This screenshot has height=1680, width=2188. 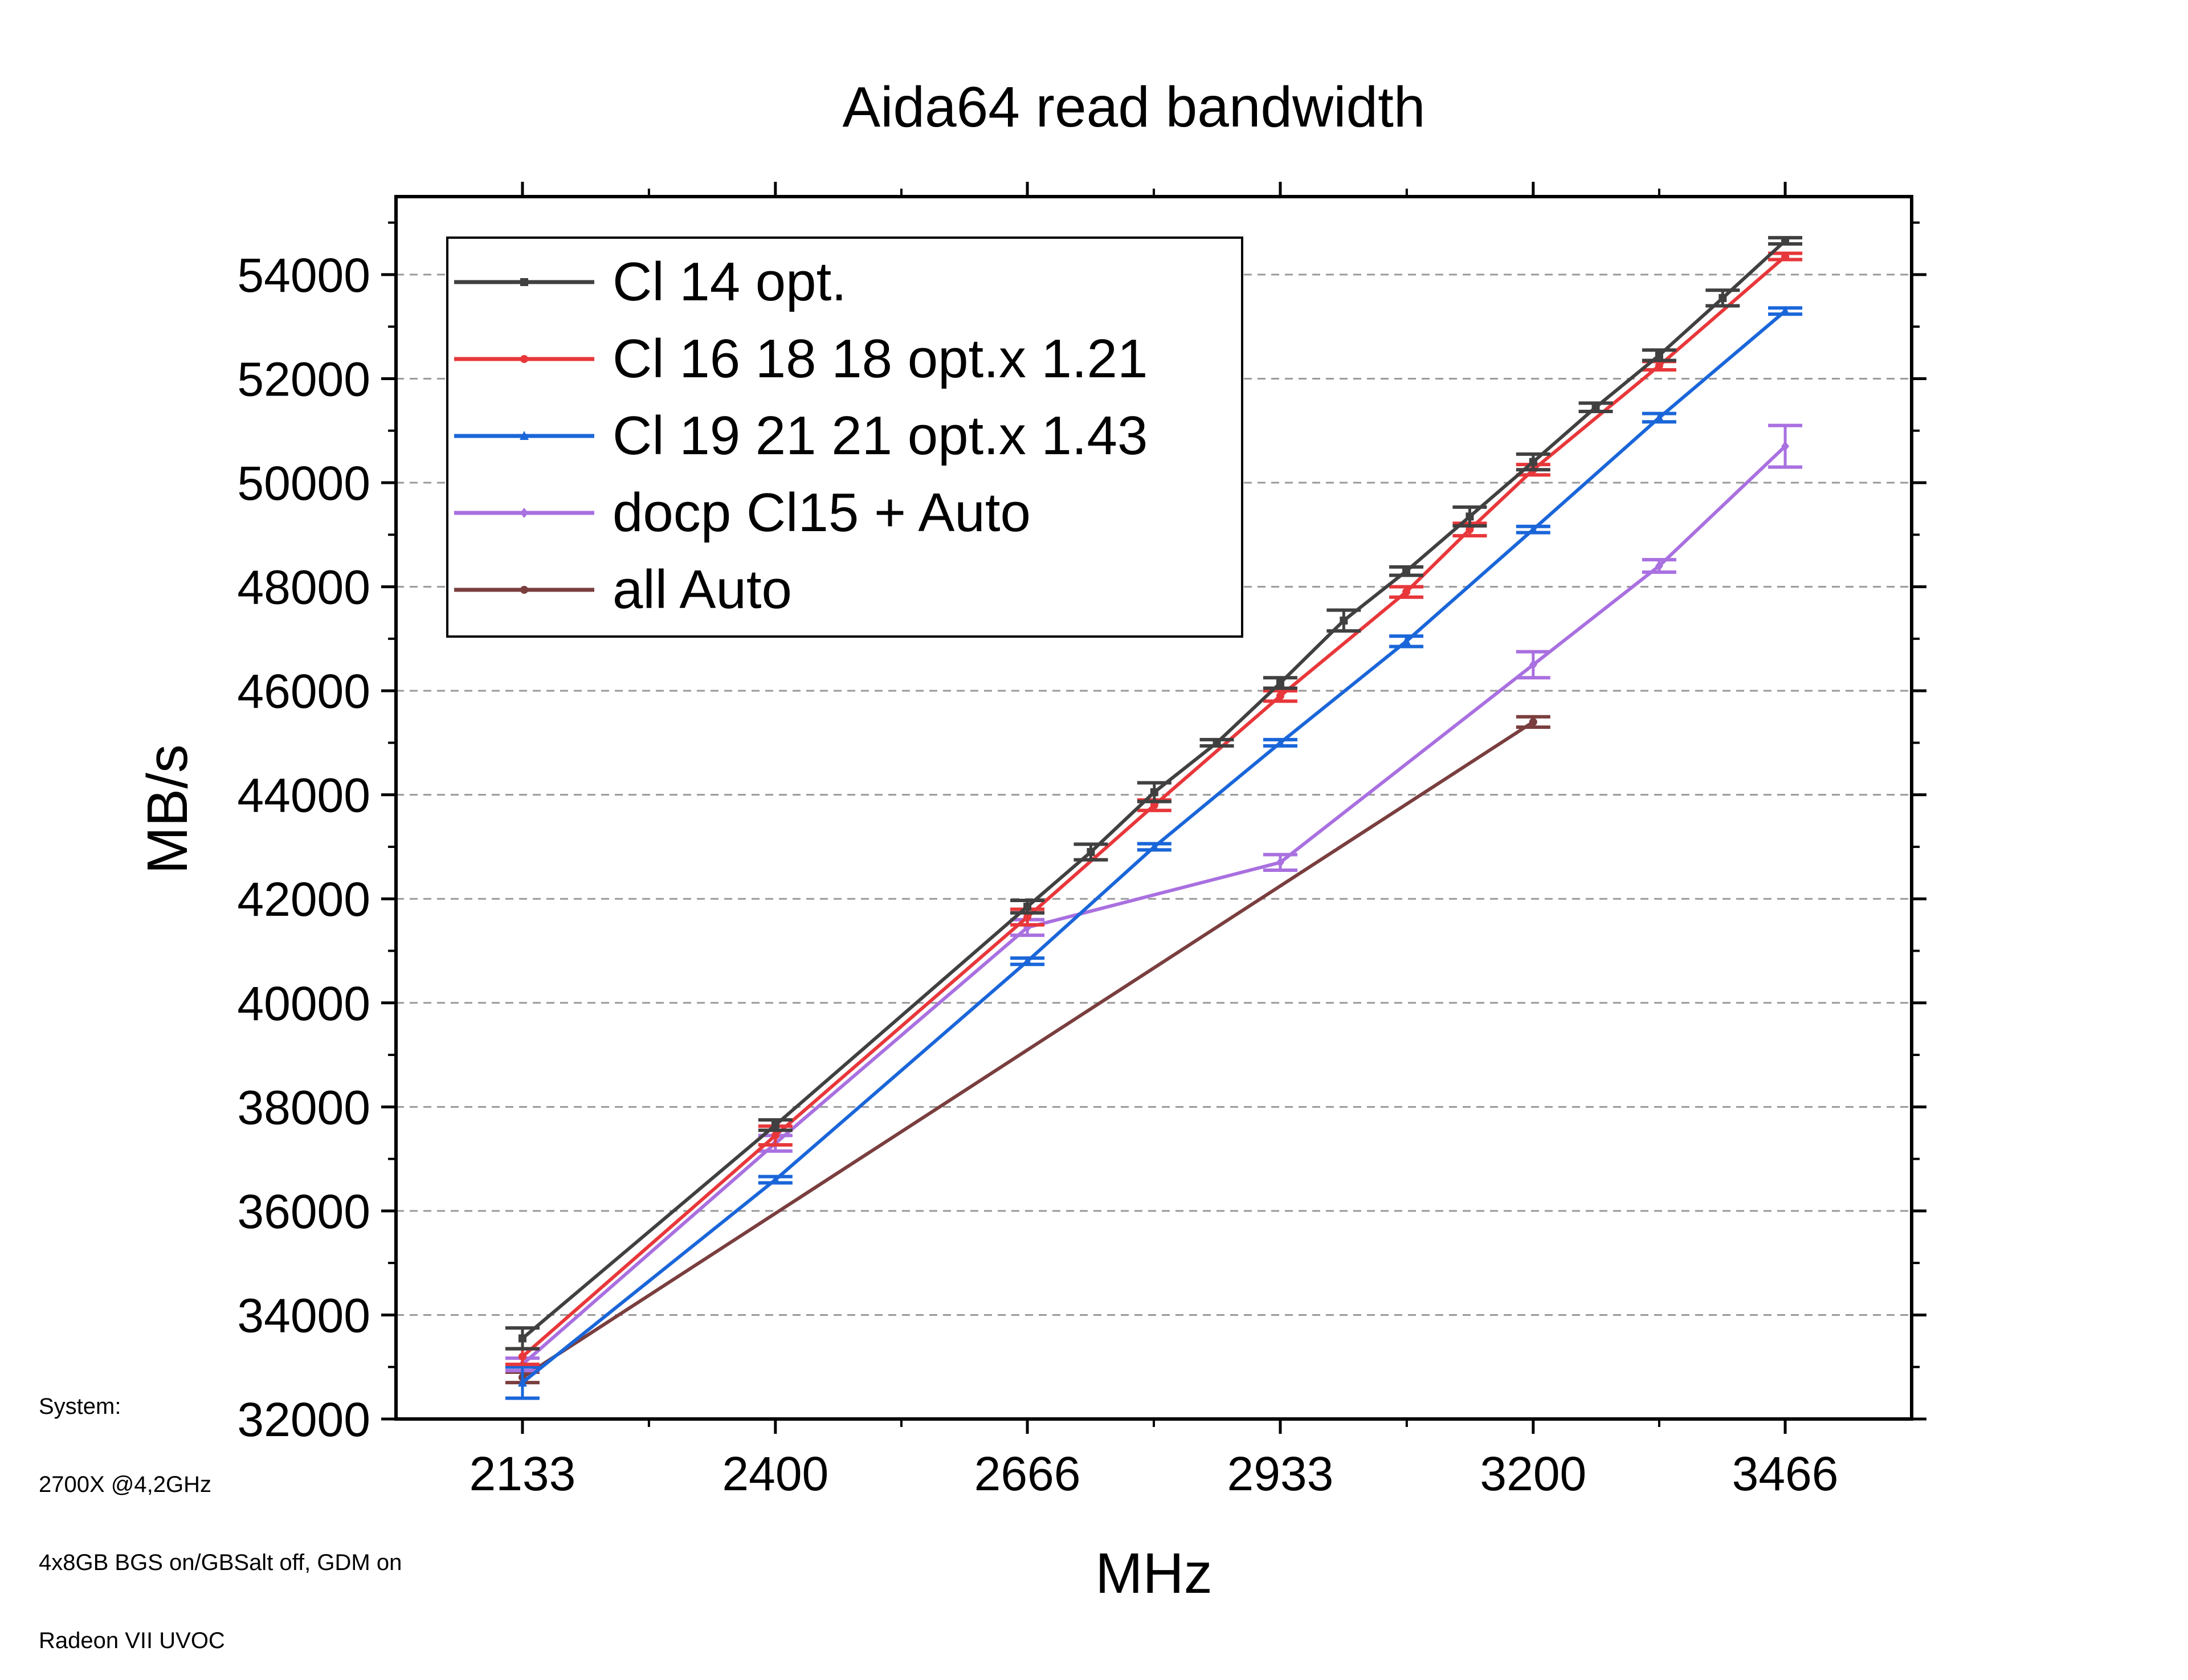 What do you see at coordinates (1533, 1473) in the screenshot?
I see `x-tick-label: 3200` at bounding box center [1533, 1473].